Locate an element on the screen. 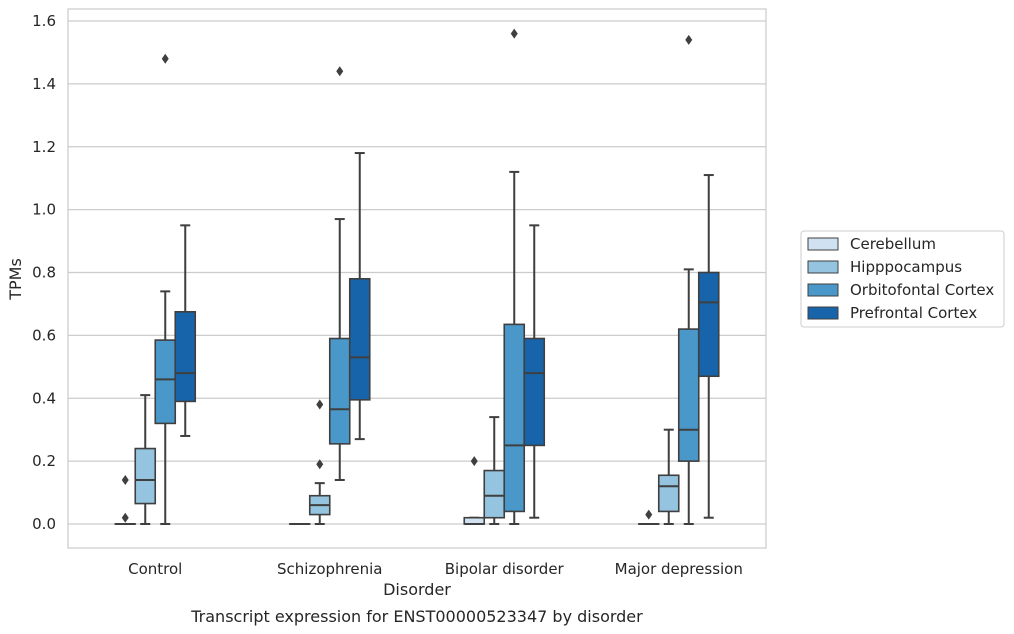  y-tick-labels: 0.0 0.2 0.4 0.6 0.8 1.0 1.2 1.4 1.6 is located at coordinates (44, 272).